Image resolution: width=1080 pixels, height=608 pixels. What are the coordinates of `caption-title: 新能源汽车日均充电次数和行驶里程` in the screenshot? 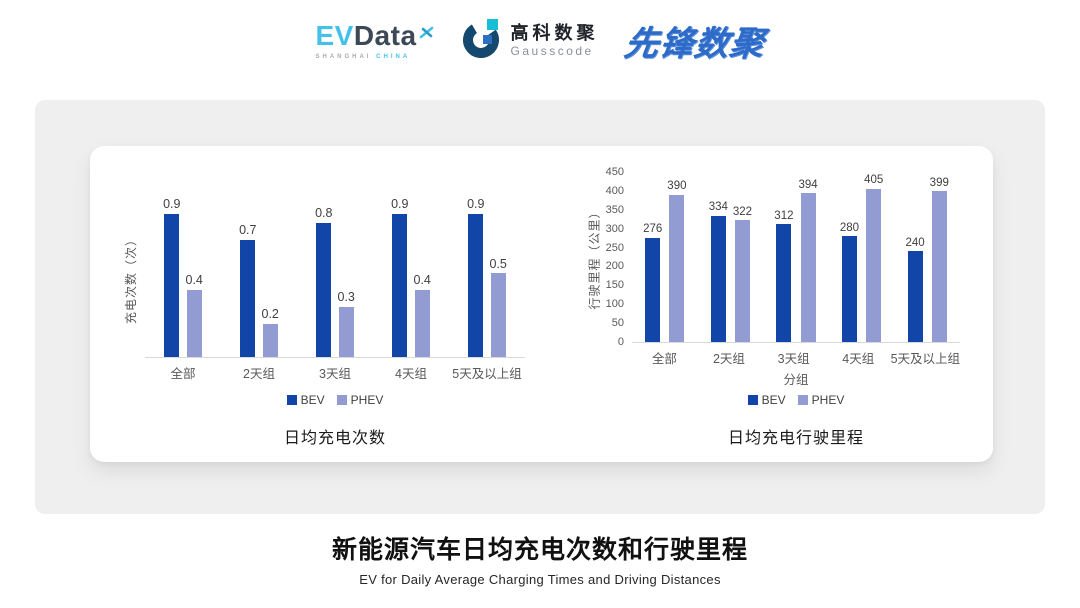 It's located at (539, 550).